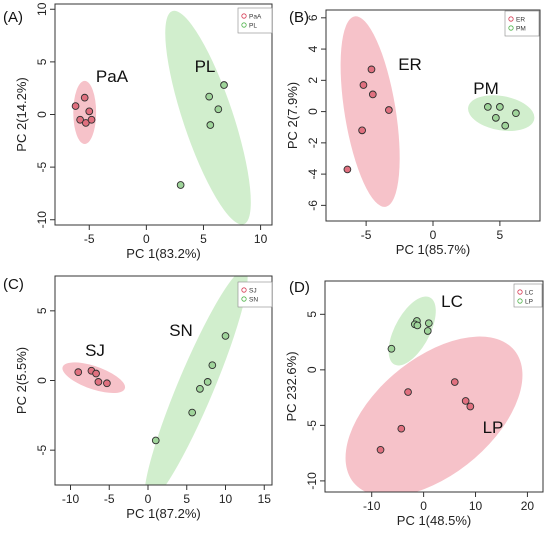  Describe the element at coordinates (434, 414) in the screenshot. I see `confidence-ellipse-lc` at that location.